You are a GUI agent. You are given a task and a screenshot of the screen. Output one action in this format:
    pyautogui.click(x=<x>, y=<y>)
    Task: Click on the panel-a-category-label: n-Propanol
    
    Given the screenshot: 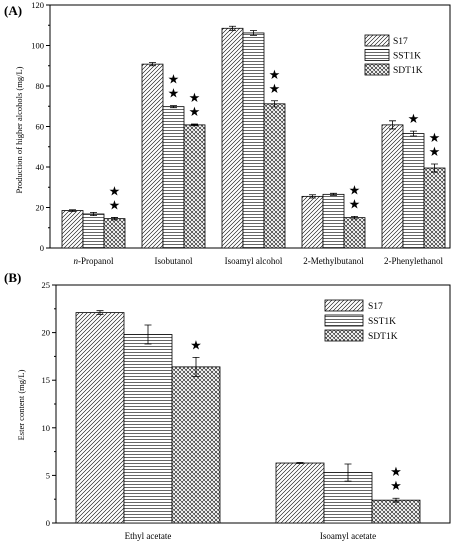 What is the action you would take?
    pyautogui.click(x=94, y=261)
    